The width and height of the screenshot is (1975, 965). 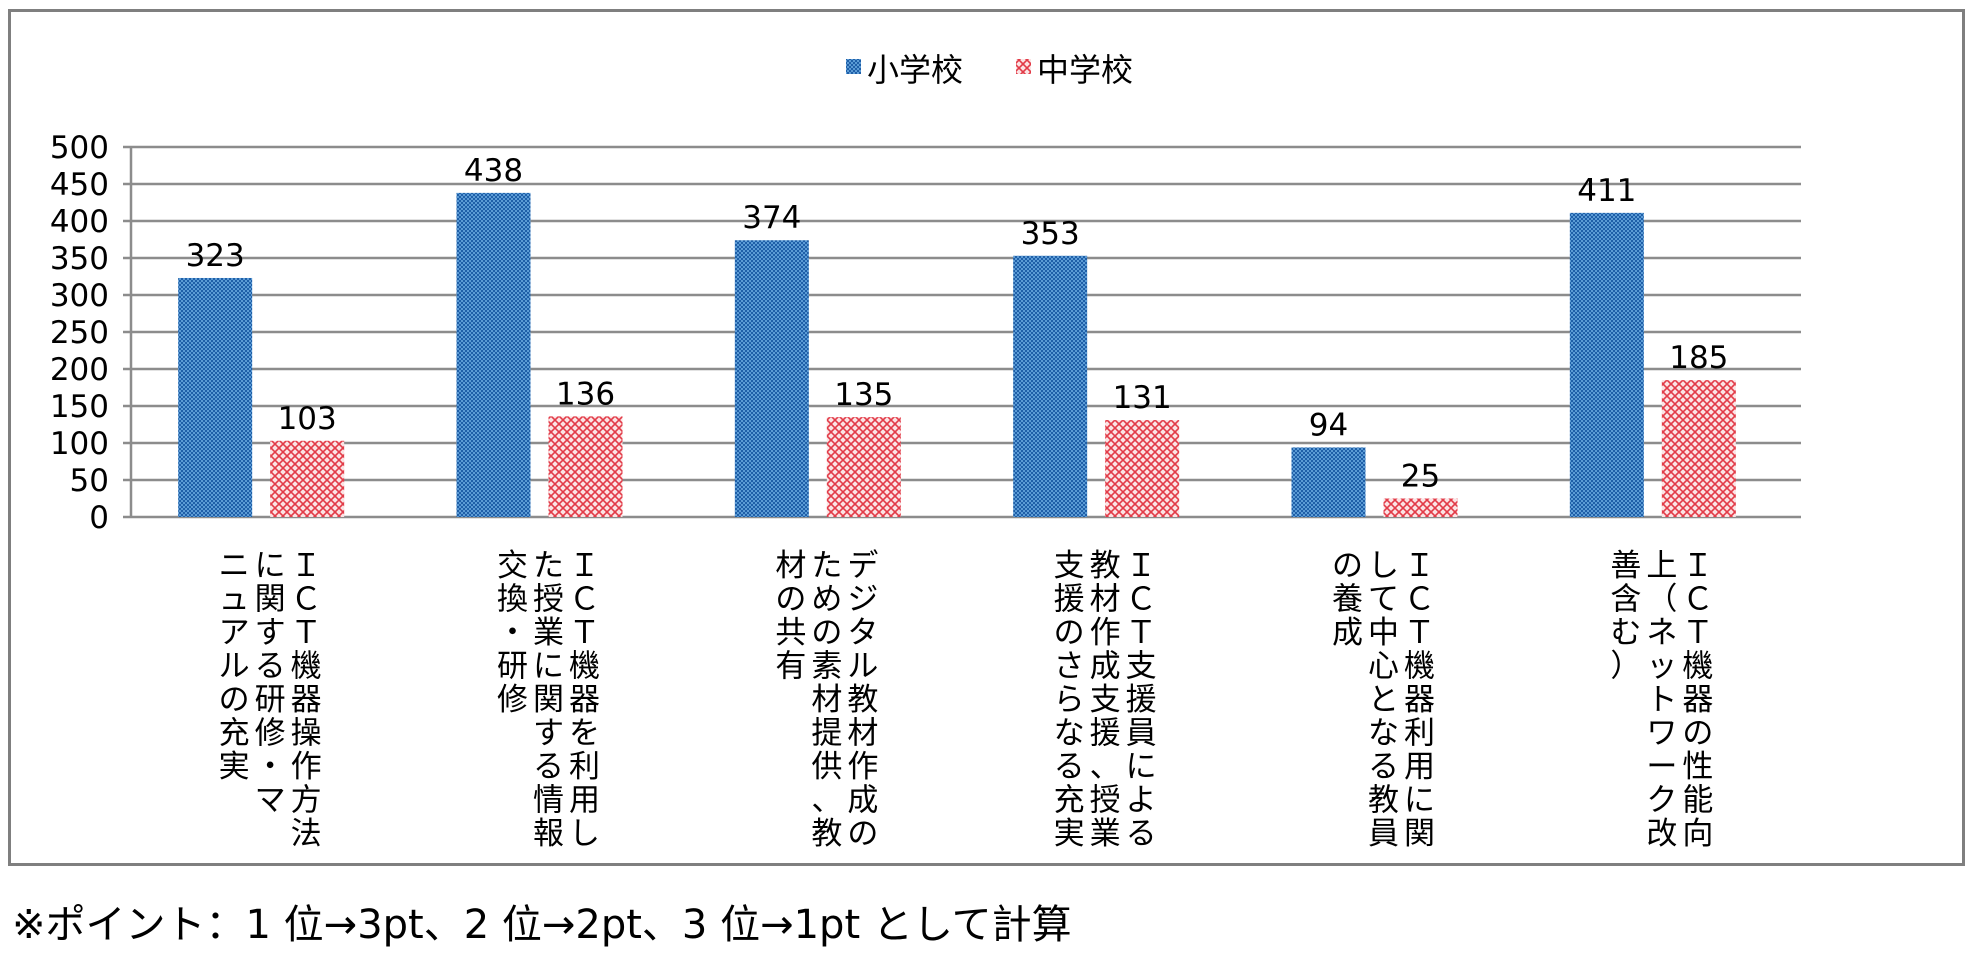 I want to click on category-label-column: ＩＣＴ機器を利用し, so click(x=584, y=700).